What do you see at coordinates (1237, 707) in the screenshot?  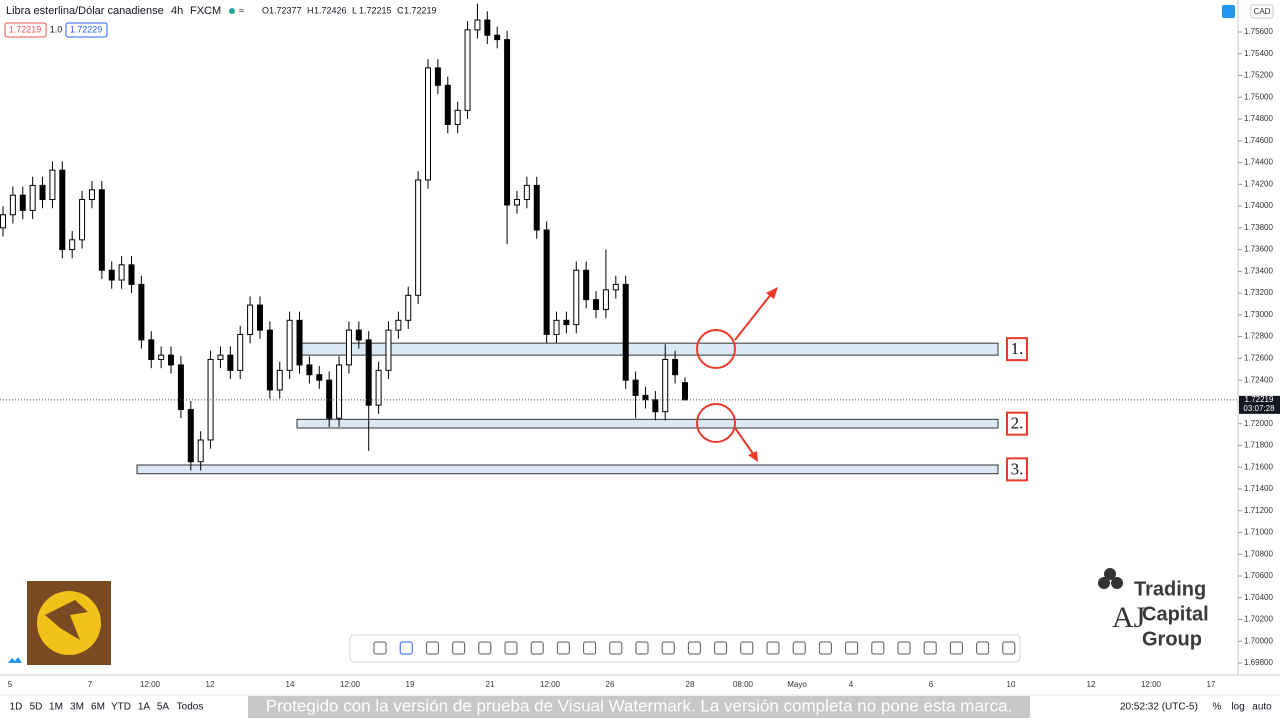 I see `scale-option: log` at bounding box center [1237, 707].